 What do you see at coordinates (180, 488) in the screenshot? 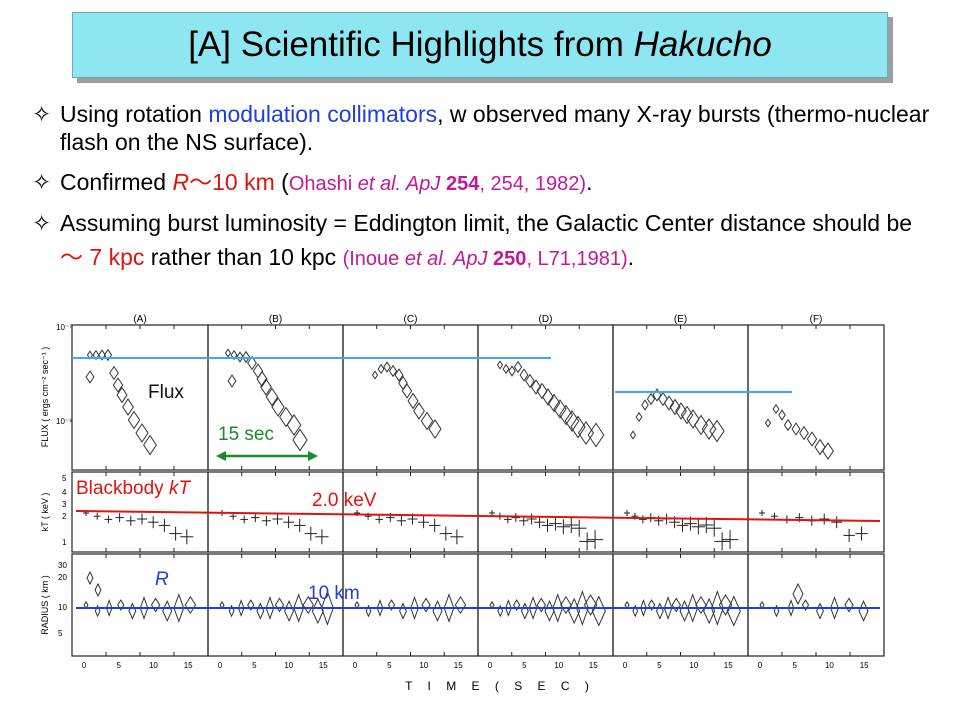
I see `blackbody-kt: kT` at bounding box center [180, 488].